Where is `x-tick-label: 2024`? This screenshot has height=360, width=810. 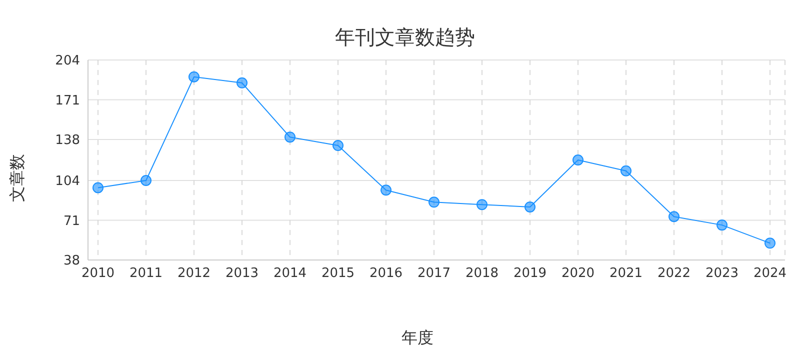 x-tick-label: 2024 is located at coordinates (770, 274).